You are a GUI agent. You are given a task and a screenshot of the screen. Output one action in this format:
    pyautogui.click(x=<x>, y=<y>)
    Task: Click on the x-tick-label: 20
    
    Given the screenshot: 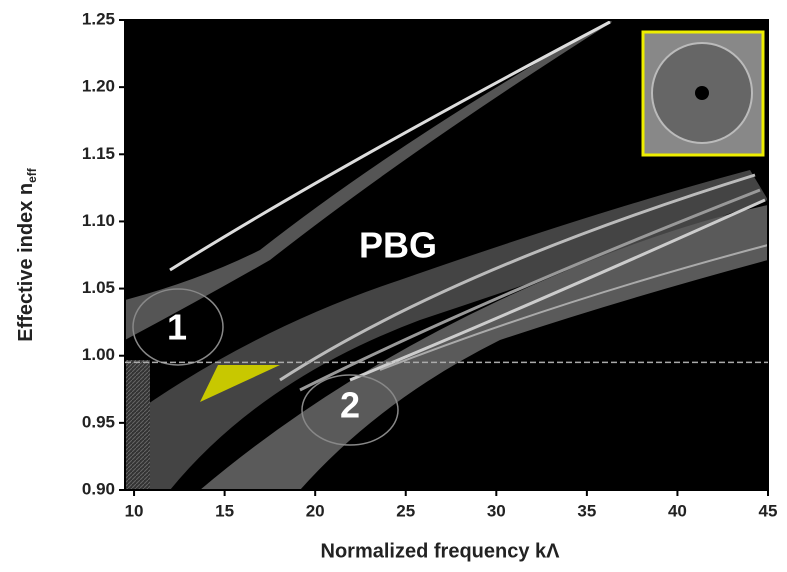 What is the action you would take?
    pyautogui.click(x=315, y=510)
    